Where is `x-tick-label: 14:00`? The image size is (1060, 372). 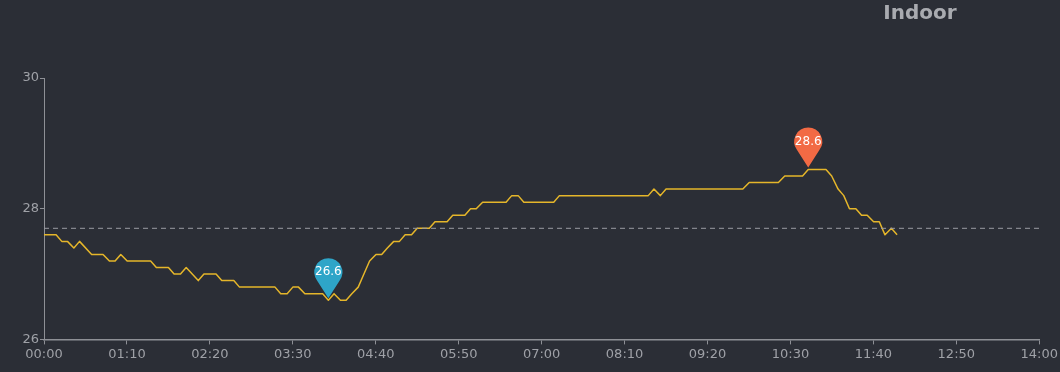
x-tick-label: 14:00 is located at coordinates (1039, 353).